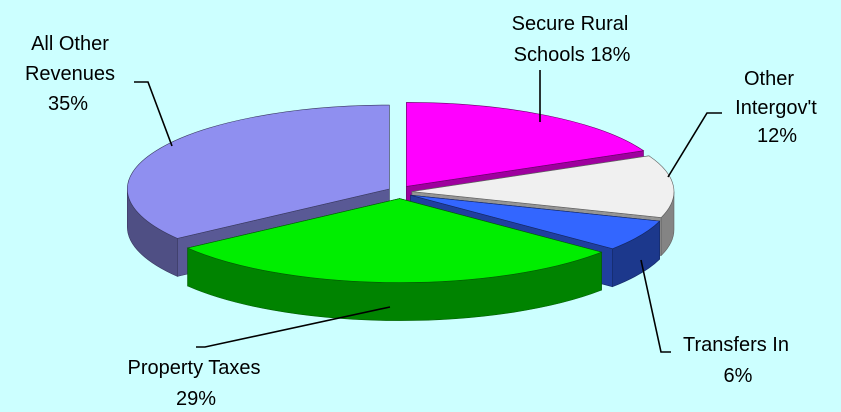  What do you see at coordinates (655, 306) in the screenshot?
I see `leader-line-transfers` at bounding box center [655, 306].